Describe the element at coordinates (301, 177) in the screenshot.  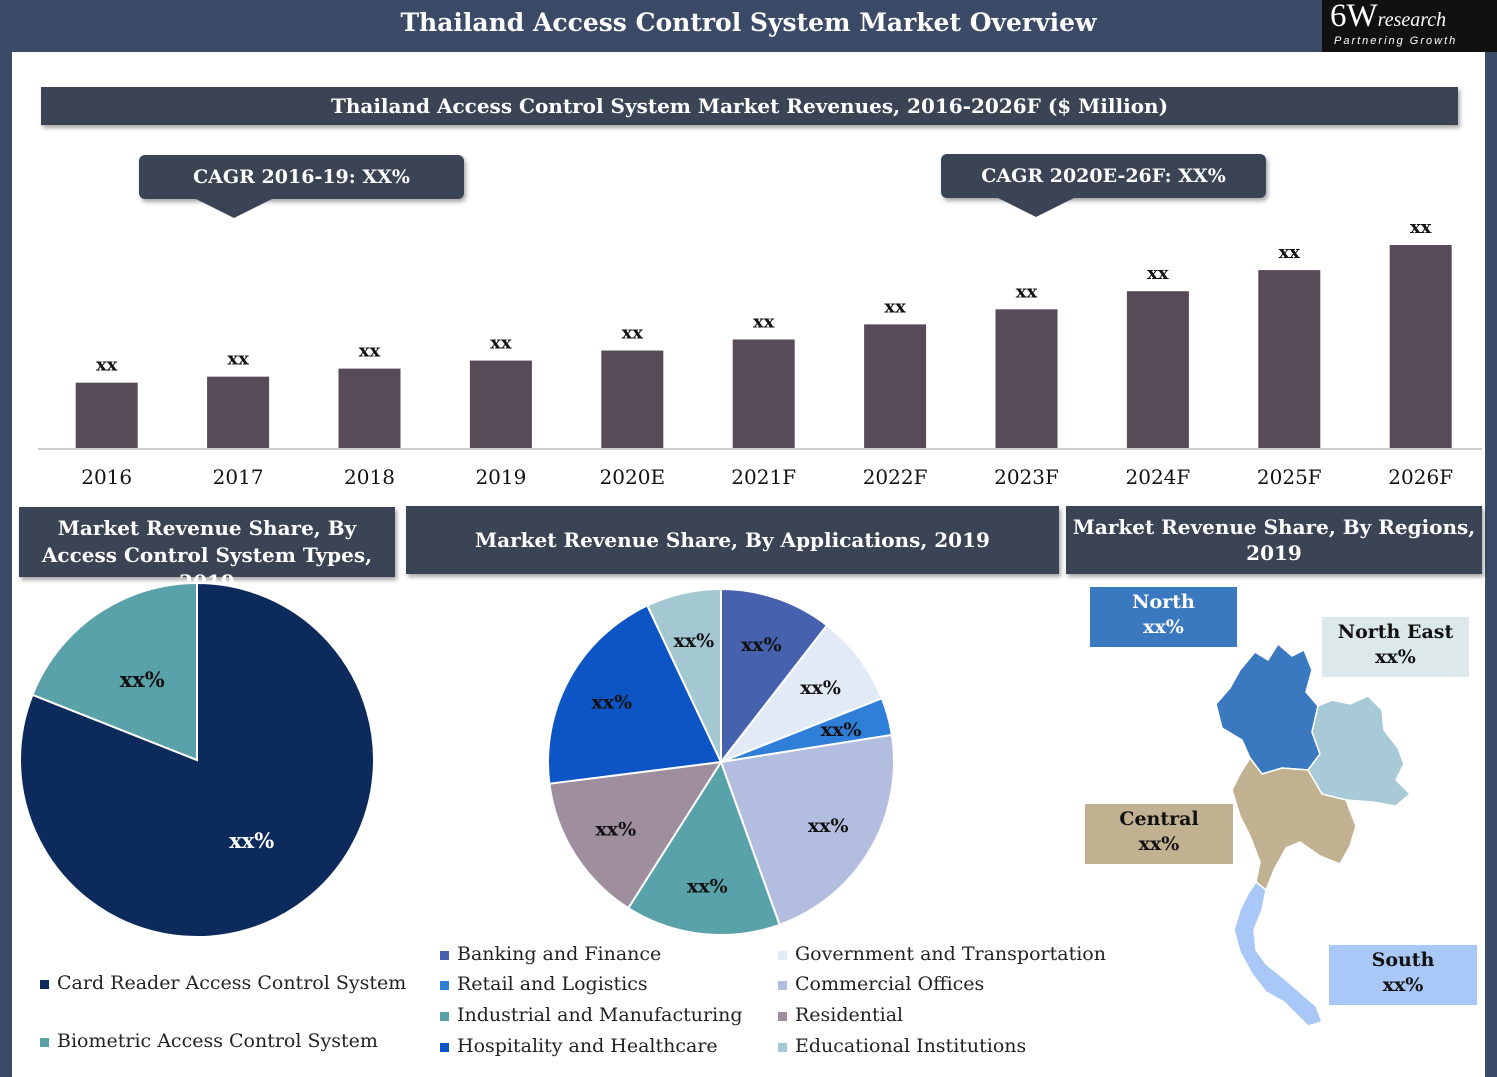
I see `cagr-callout-left: CAGR 2016-19: XX%` at that location.